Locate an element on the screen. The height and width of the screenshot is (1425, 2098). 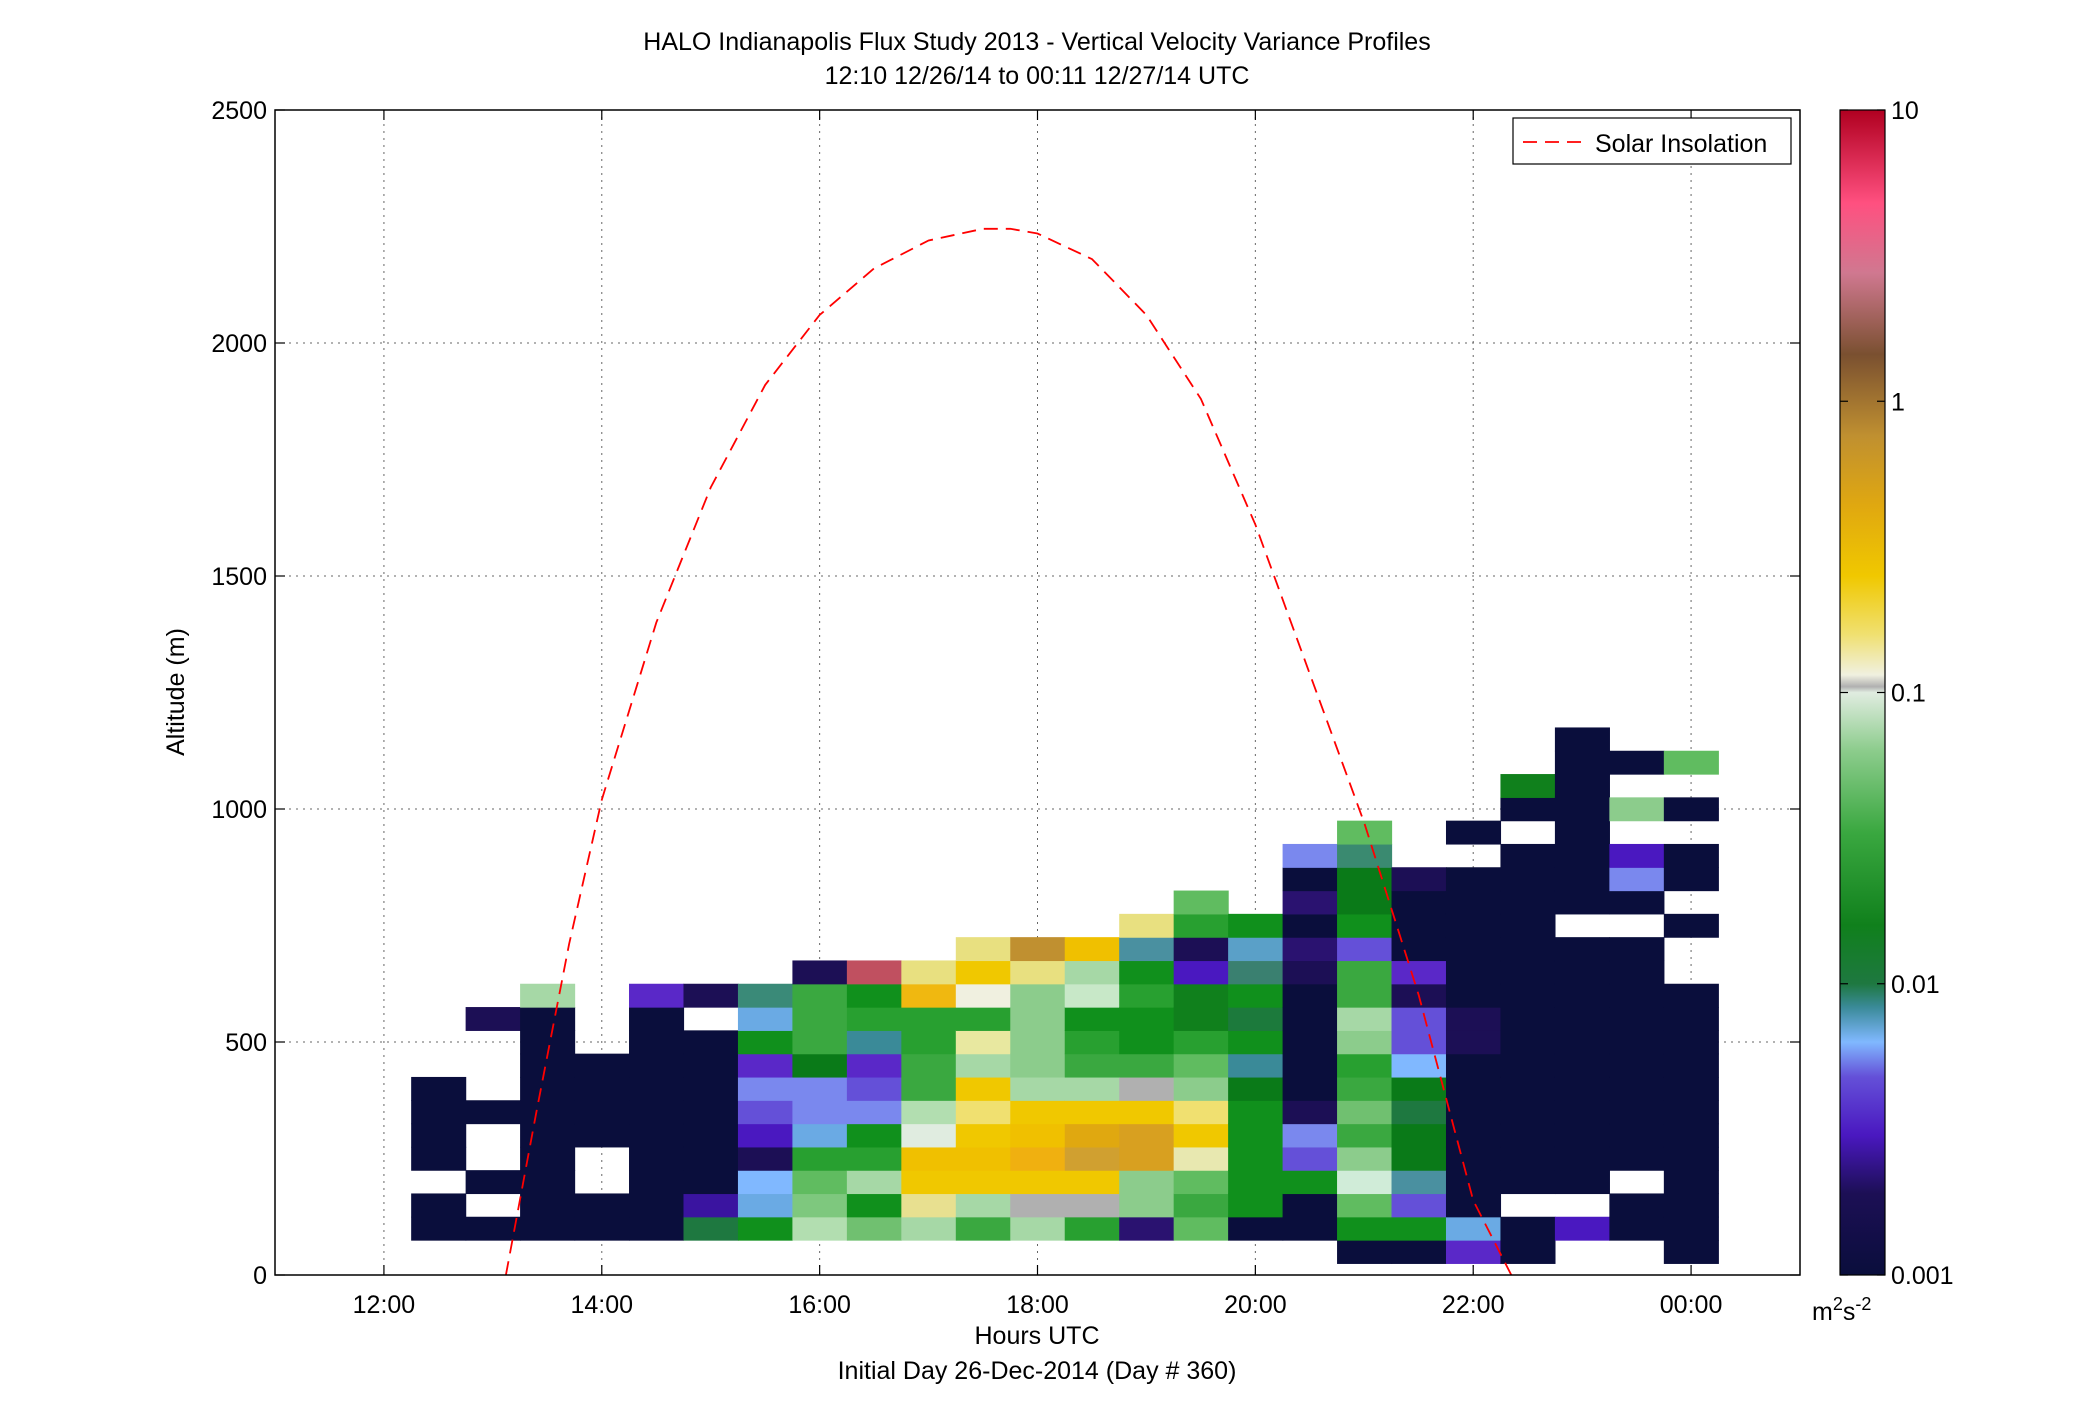
y-tick-label-0: 0 is located at coordinates (260, 1276).